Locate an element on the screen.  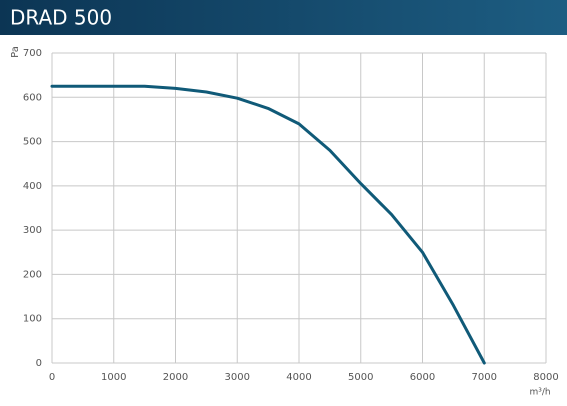
x-tick-label: 6000 is located at coordinates (422, 377).